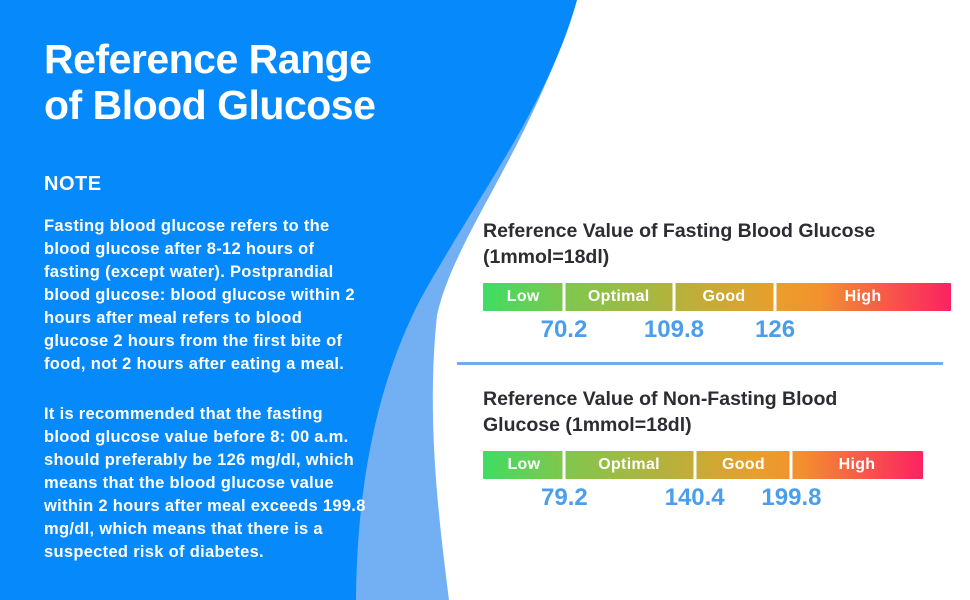 The width and height of the screenshot is (970, 600). I want to click on note-p1-line: blood glucose after 8-12 hours of, so click(179, 249).